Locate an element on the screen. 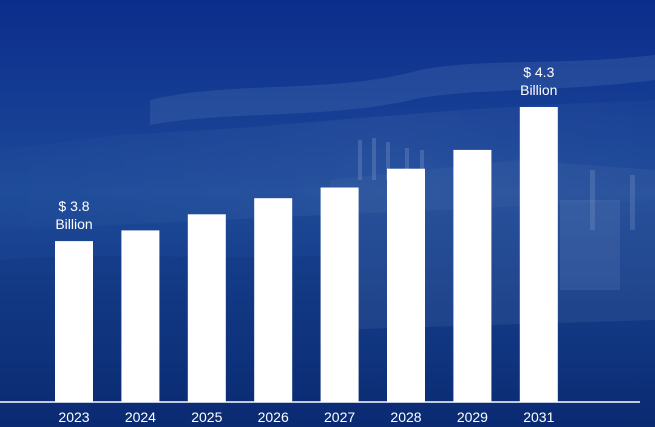 The image size is (655, 427). bar-2027 is located at coordinates (339, 294).